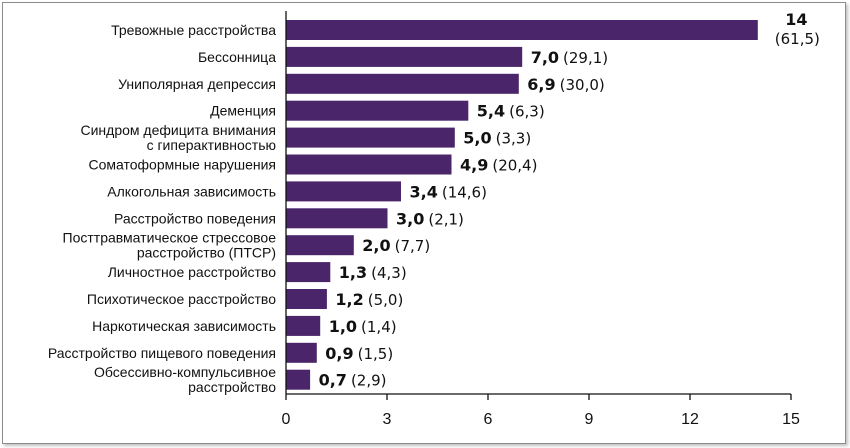  Describe the element at coordinates (386, 300) in the screenshot. I see `value-paren: (5,0)` at that location.